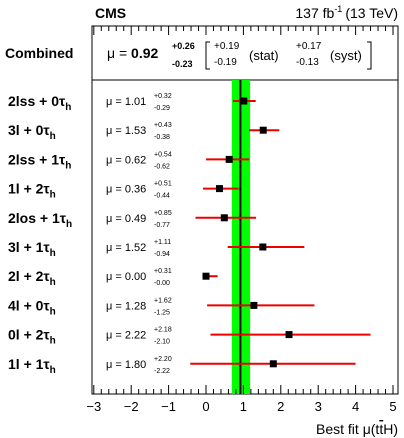 The height and width of the screenshot is (438, 404). What do you see at coordinates (392, 406) in the screenshot?
I see `x-tick-label: 5` at bounding box center [392, 406].